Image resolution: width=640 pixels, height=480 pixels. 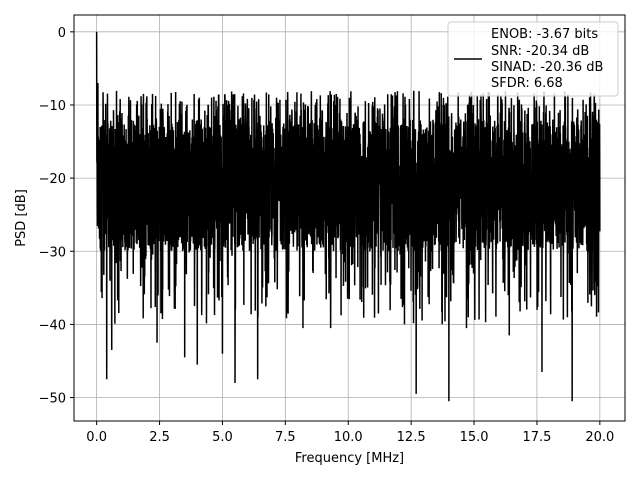 What do you see at coordinates (52, 179) in the screenshot?
I see `y-tick-label: −20` at bounding box center [52, 179].